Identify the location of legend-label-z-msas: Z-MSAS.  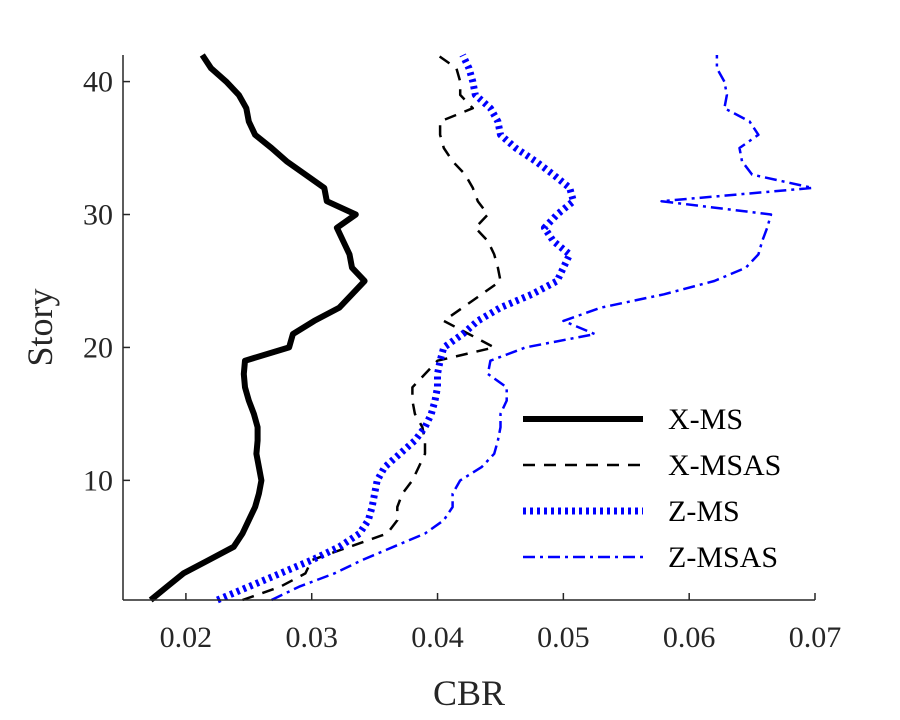
(723, 557).